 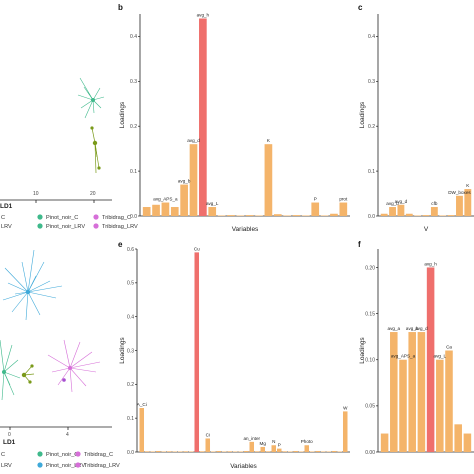 I want to click on bar-b-P, so click(x=315, y=209).